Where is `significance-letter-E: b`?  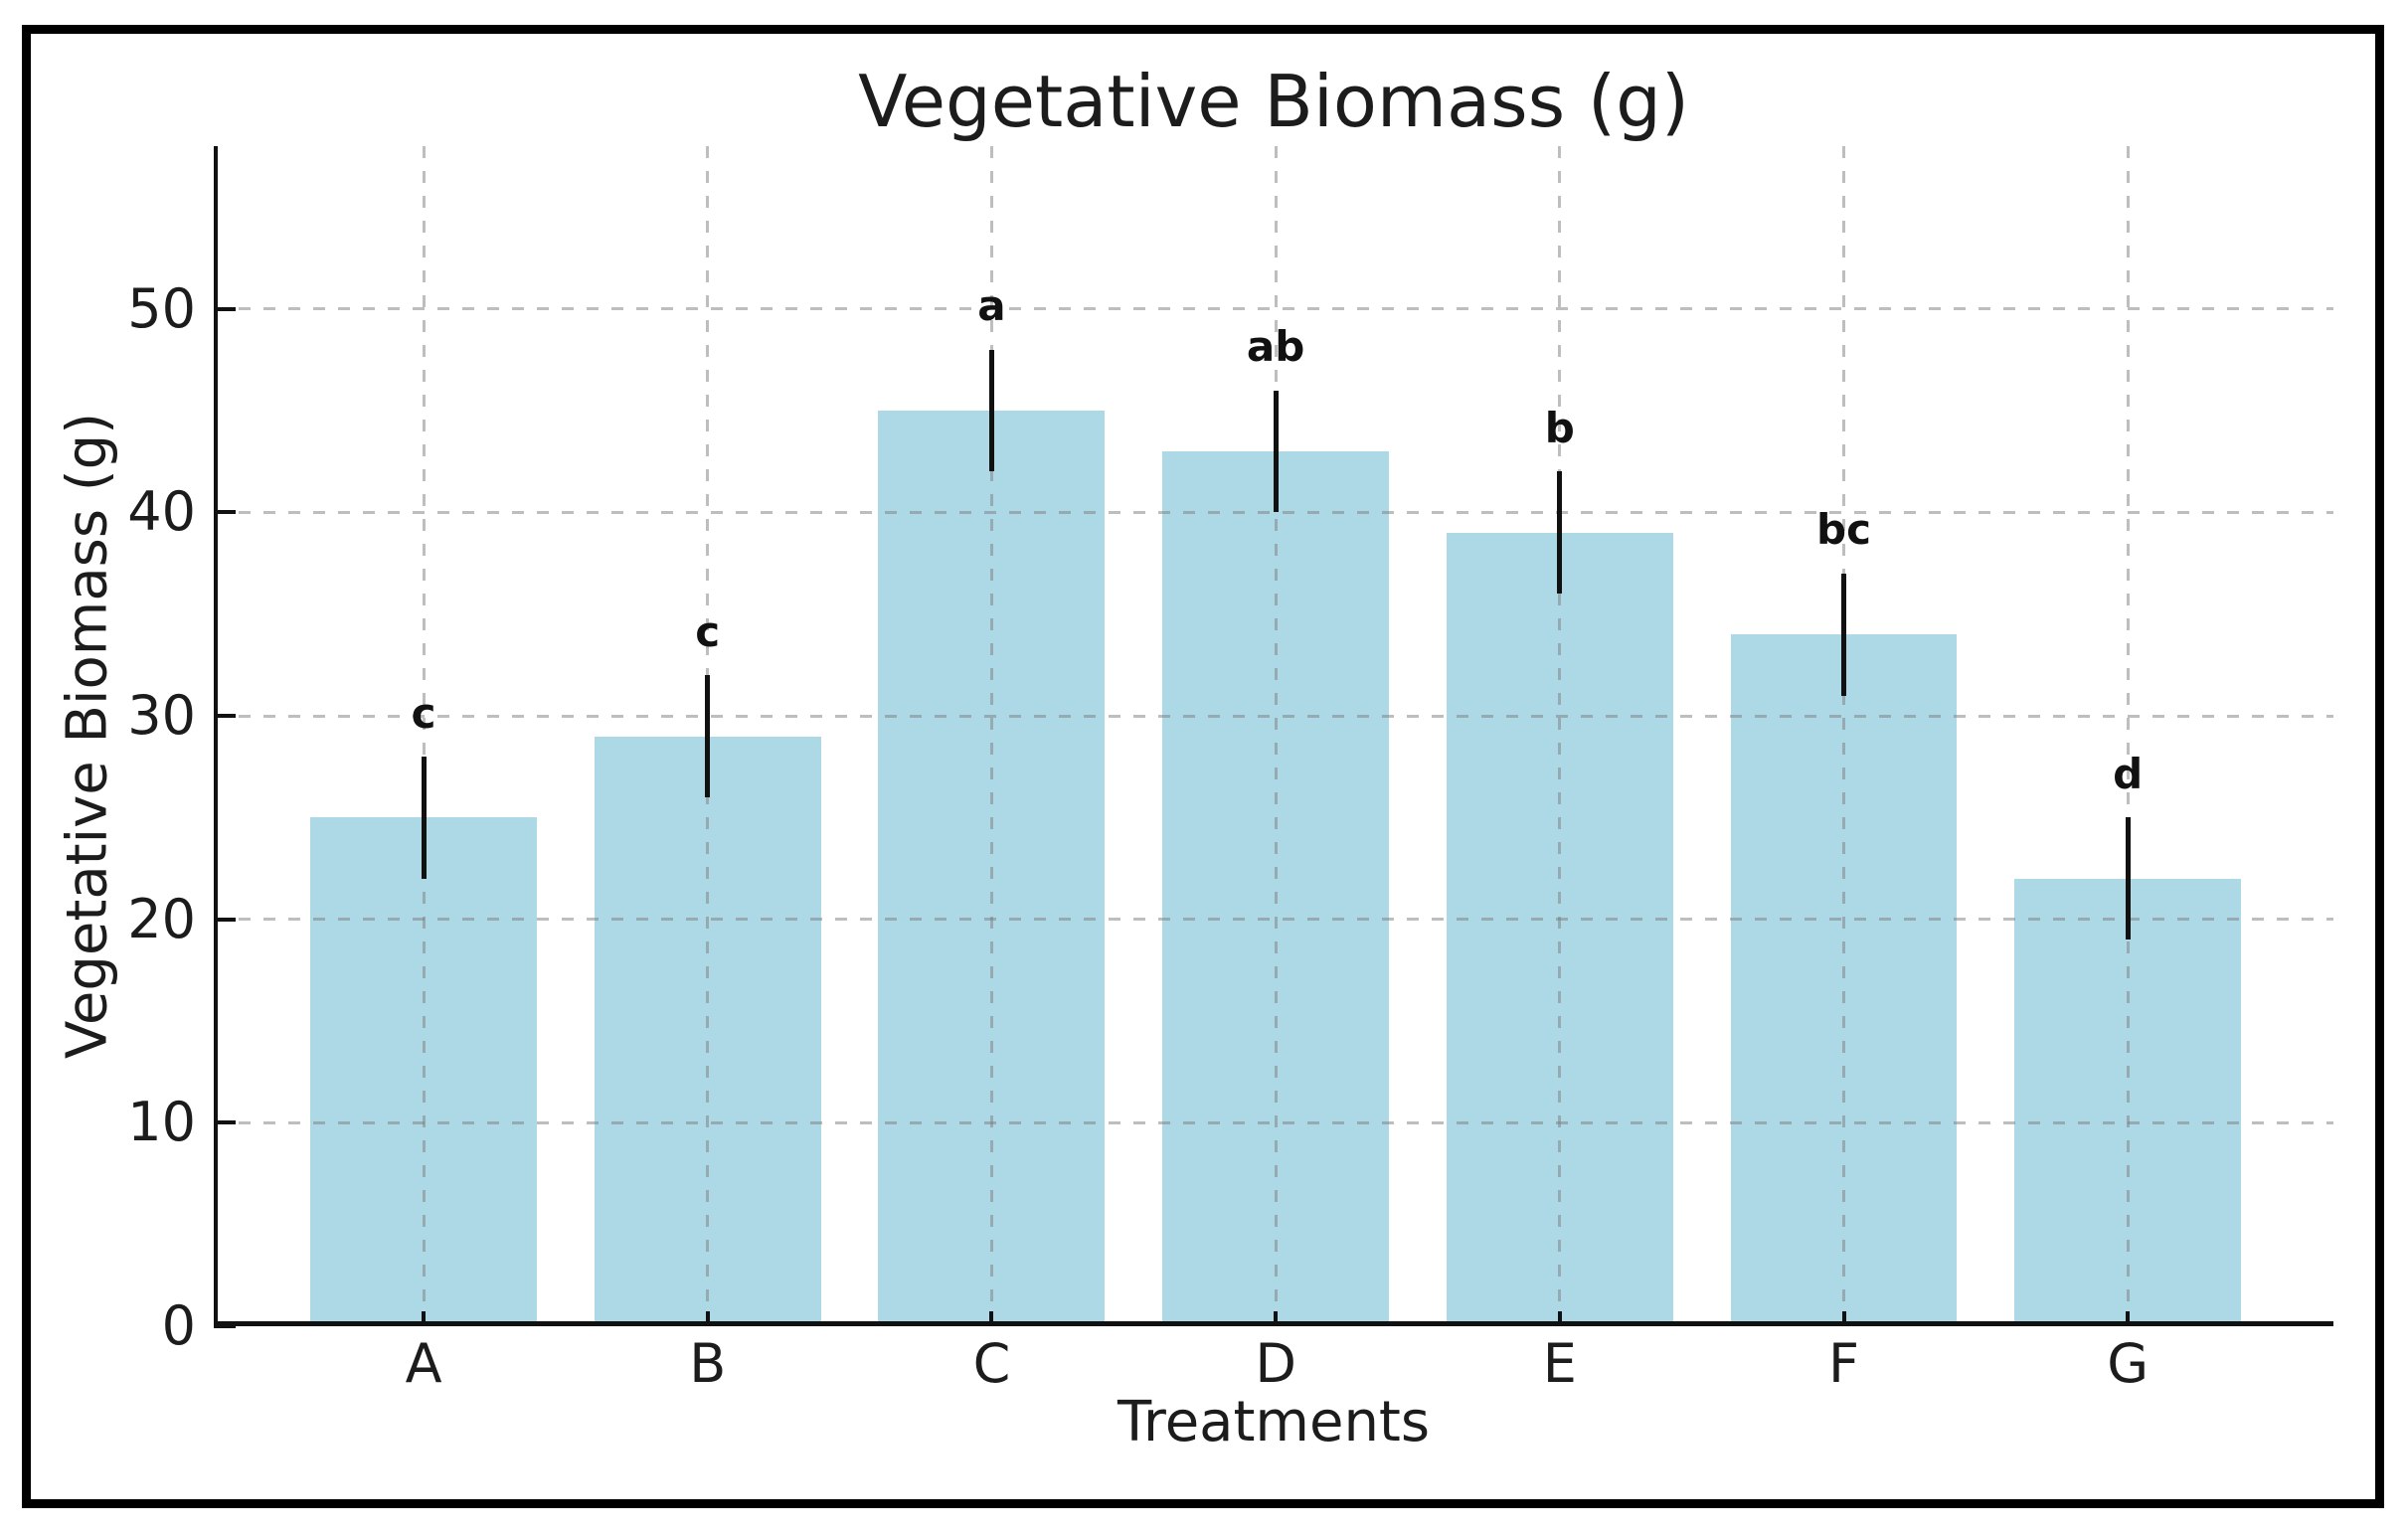 significance-letter-E: b is located at coordinates (1559, 428).